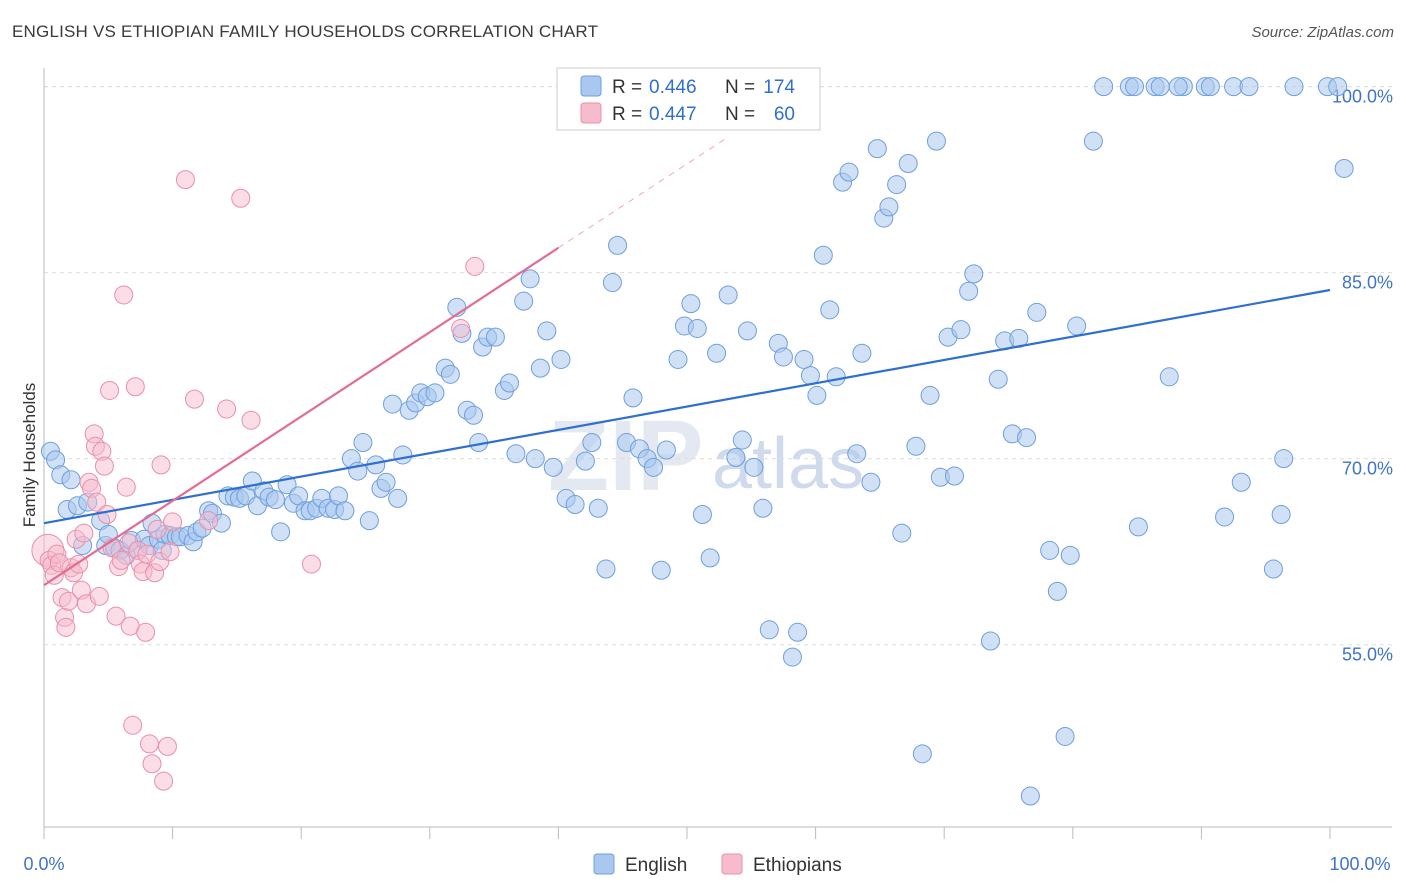 The image size is (1406, 892). What do you see at coordinates (706, 456) in the screenshot?
I see `watermark: ZIP atlas` at bounding box center [706, 456].